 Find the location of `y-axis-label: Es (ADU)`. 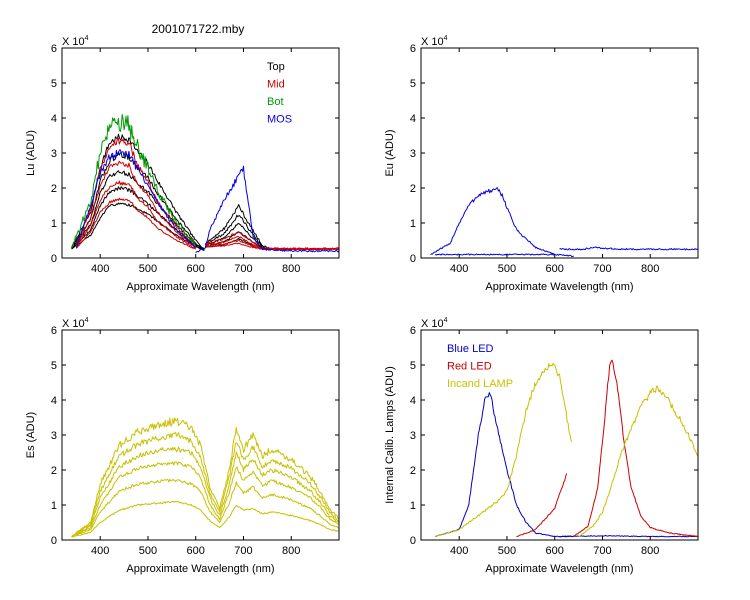

y-axis-label: Es (ADU) is located at coordinates (31, 435).